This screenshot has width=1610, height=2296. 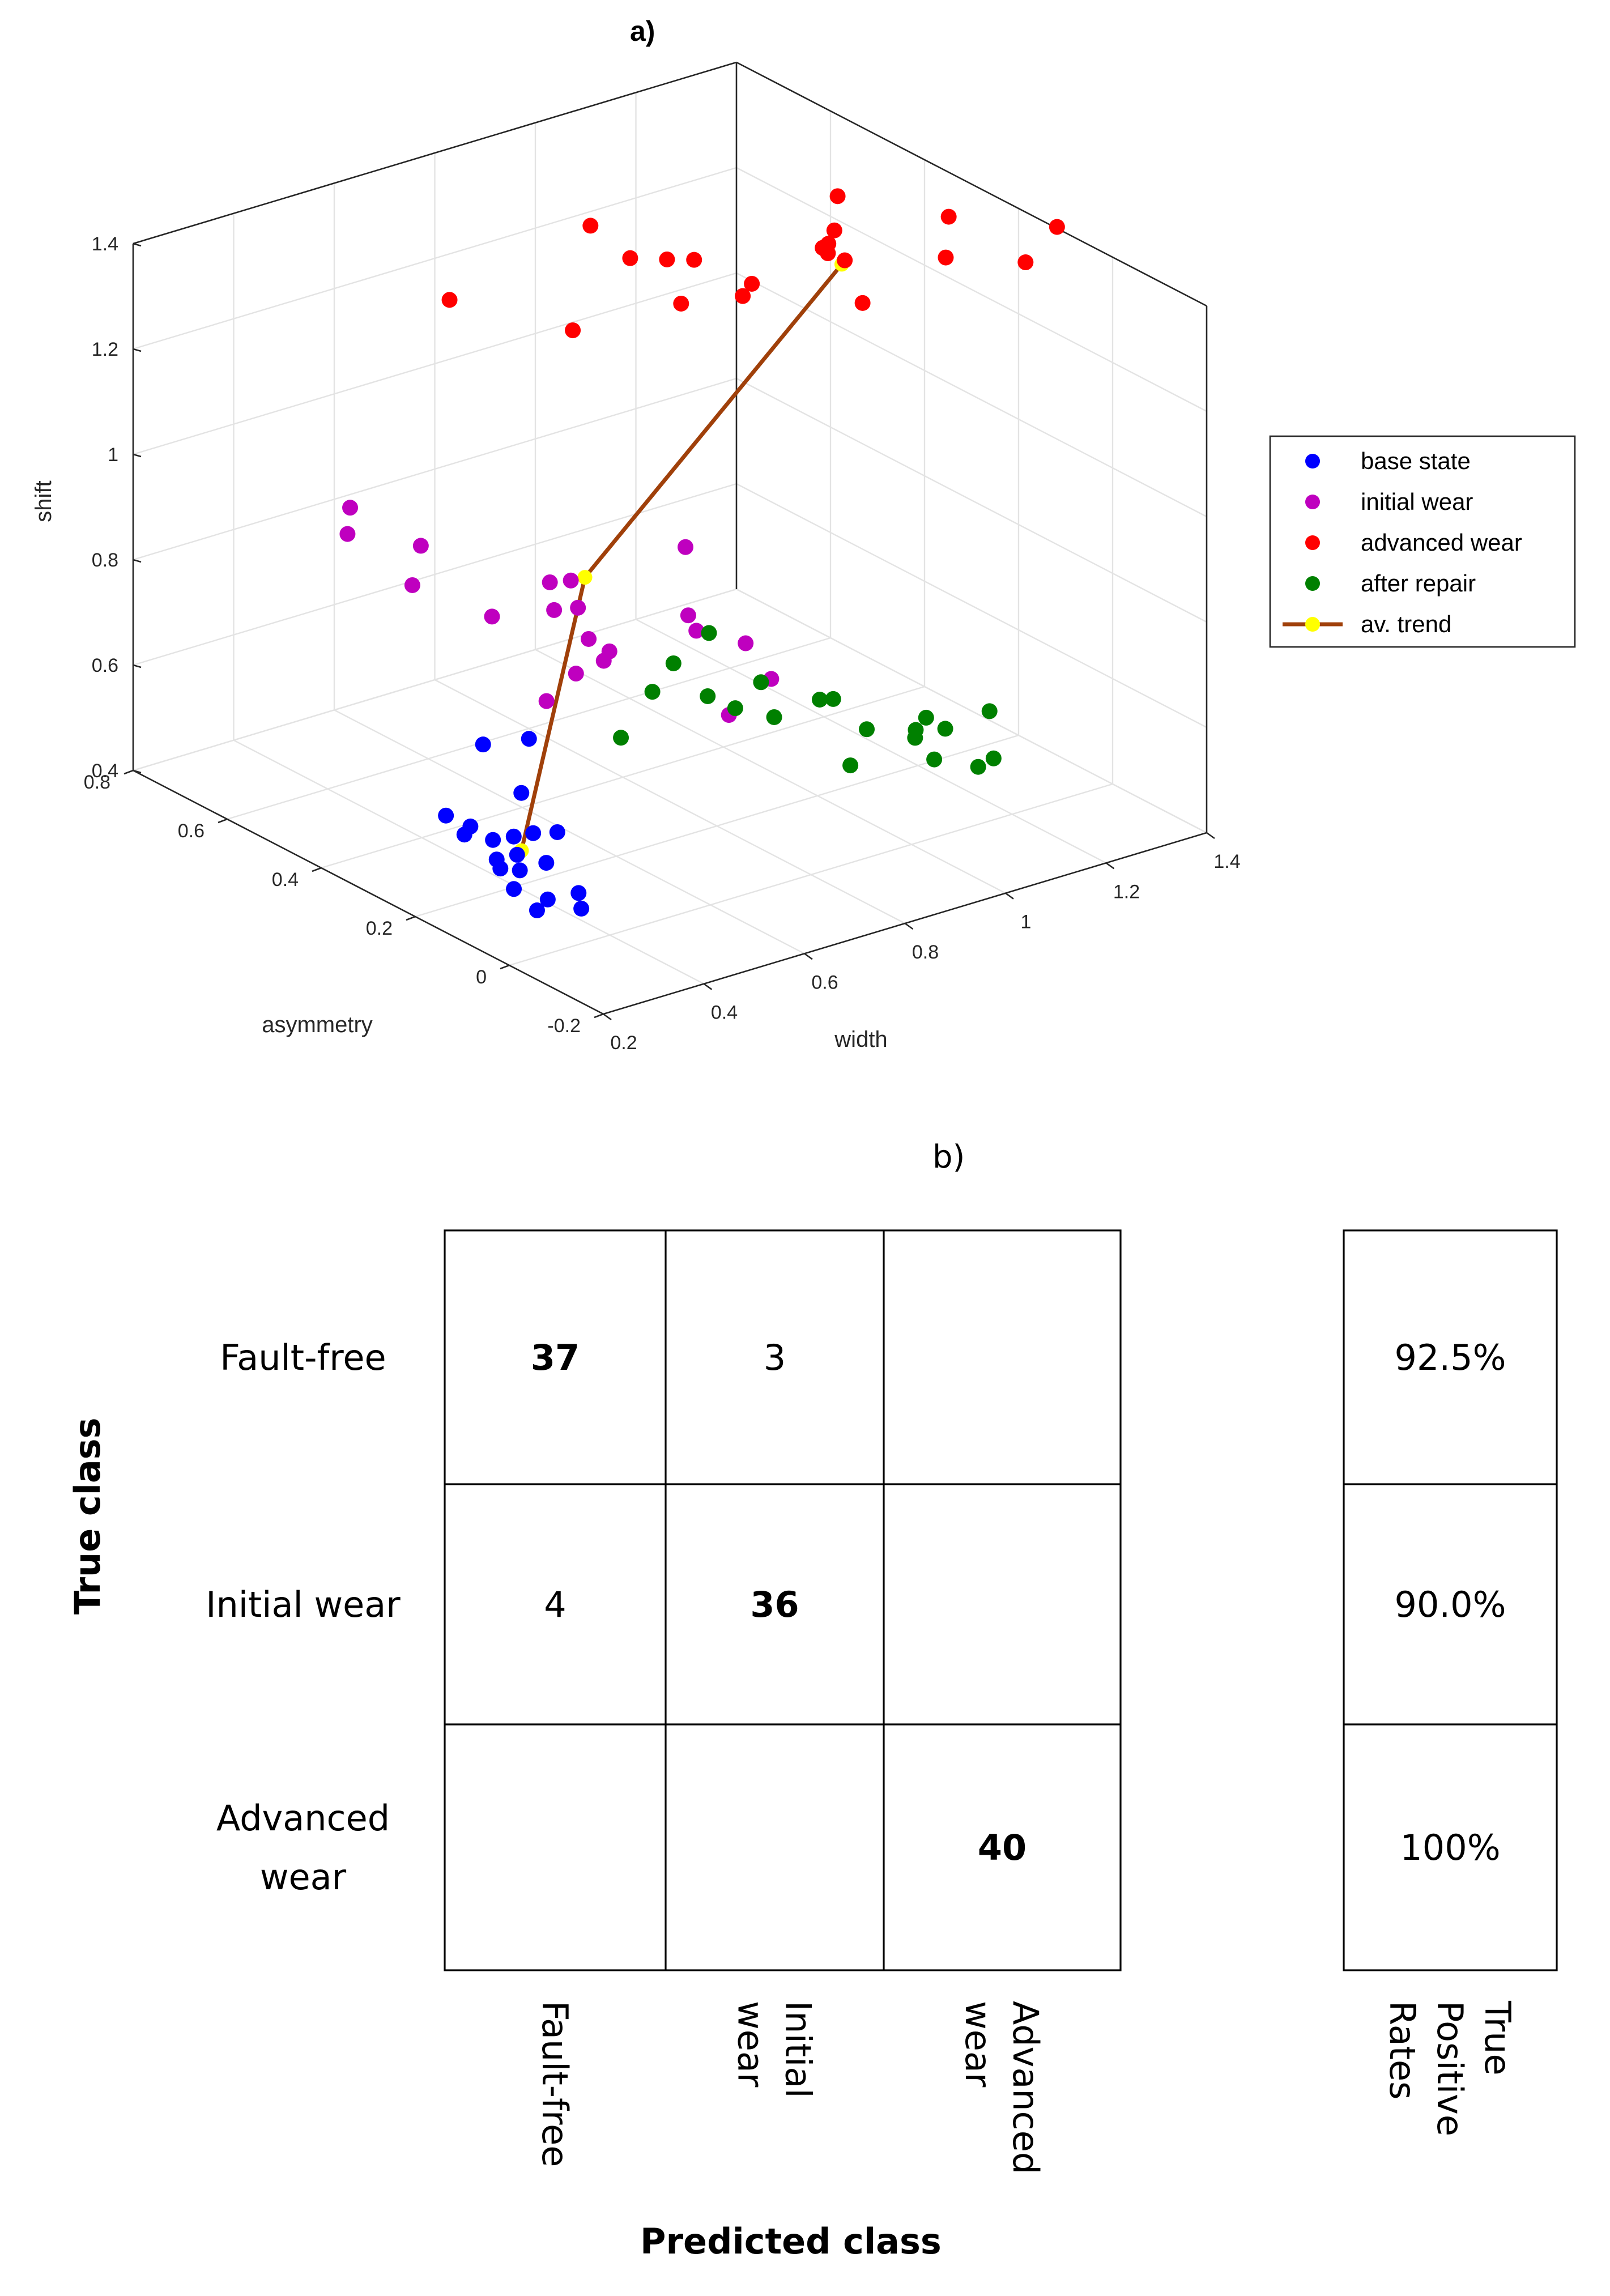 I want to click on legend-box, so click(x=1422, y=541).